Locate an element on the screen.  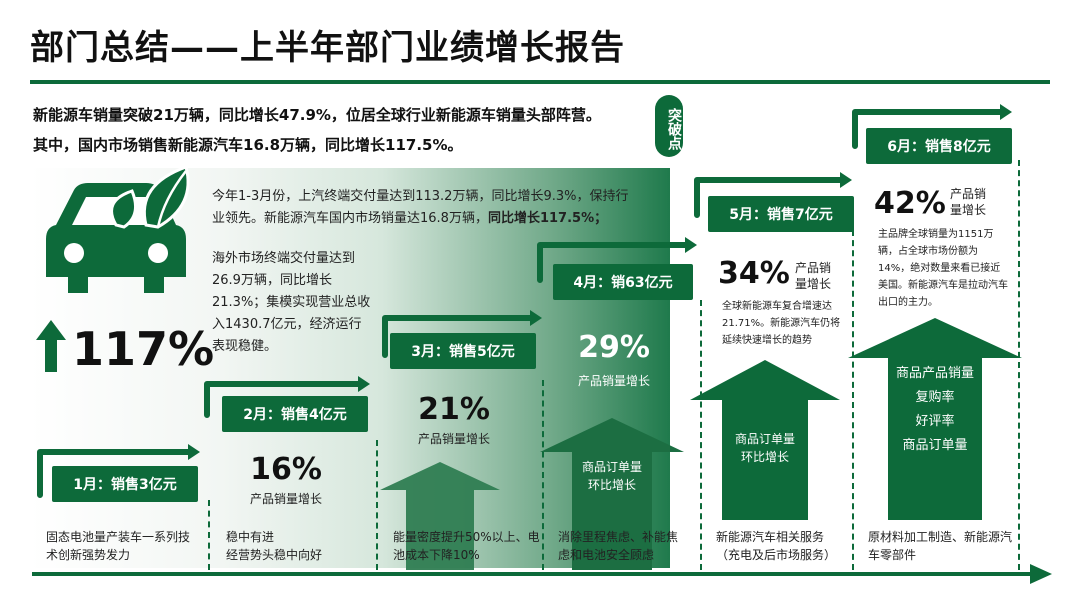
growth-arrow-5-fill is located at coordinates (765, 440).